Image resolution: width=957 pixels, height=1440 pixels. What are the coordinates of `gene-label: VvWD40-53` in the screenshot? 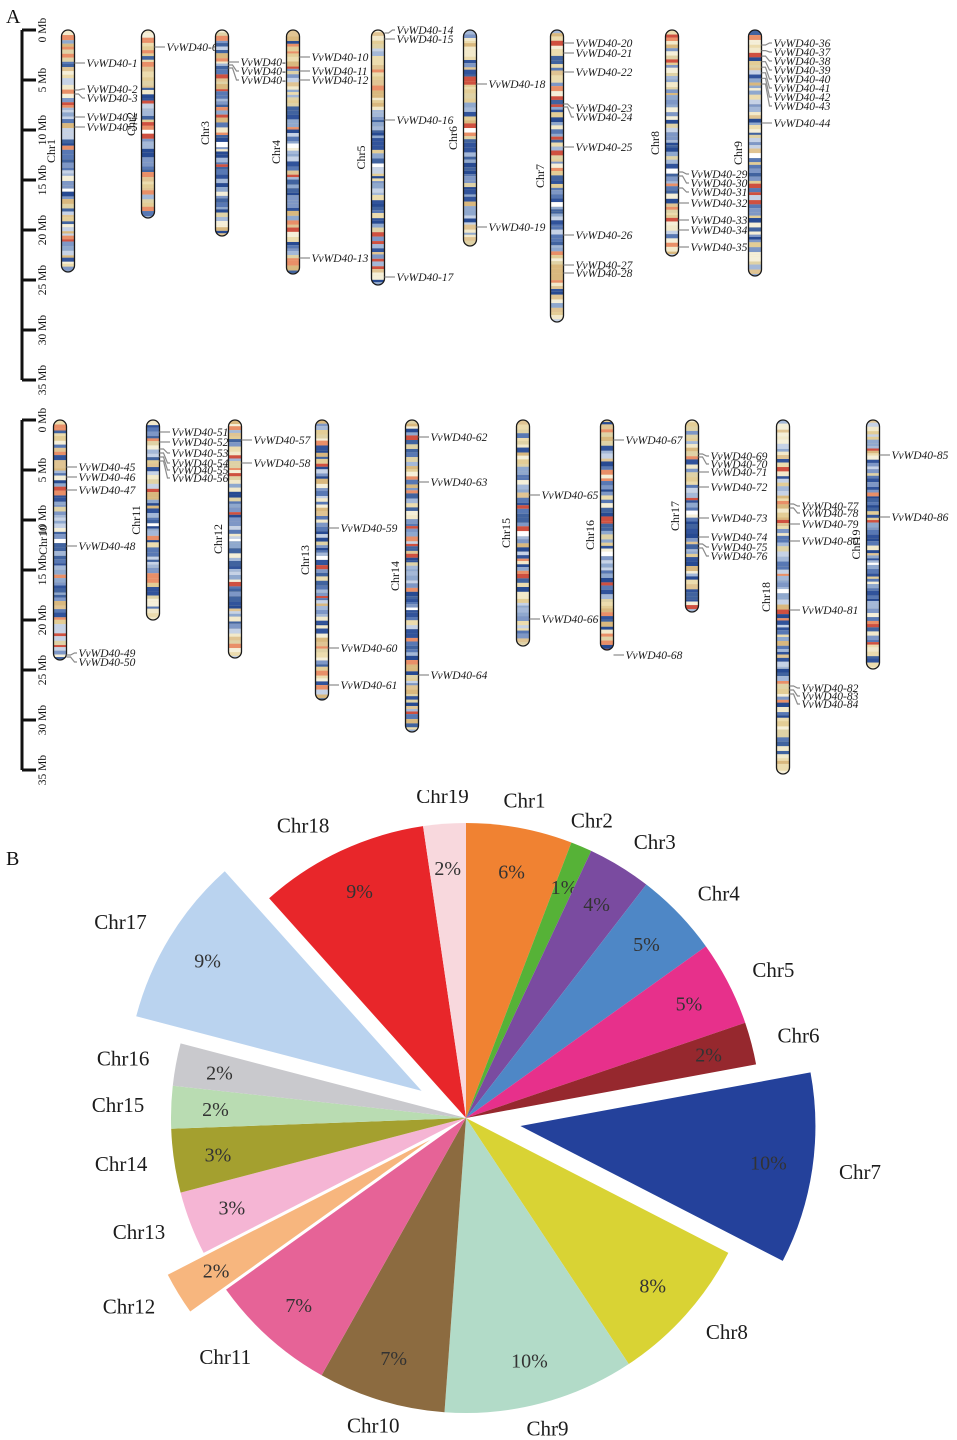 It's located at (200, 454).